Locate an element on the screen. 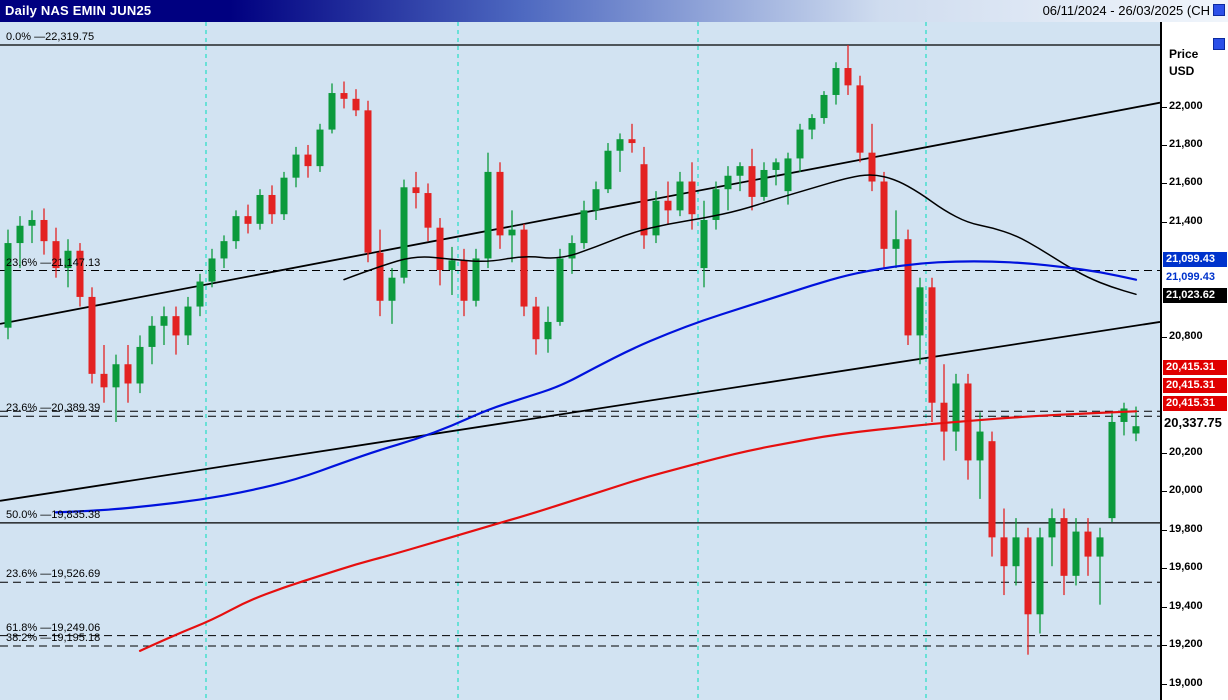 The image size is (1228, 700). axis-price-label: 21,400 is located at coordinates (1186, 220).